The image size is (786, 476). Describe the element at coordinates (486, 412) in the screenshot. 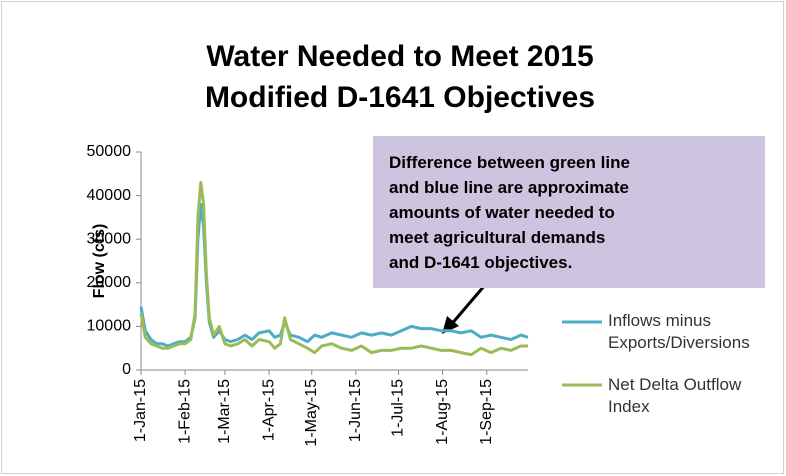

I see `x-tick-label: 1-Sep-15` at that location.